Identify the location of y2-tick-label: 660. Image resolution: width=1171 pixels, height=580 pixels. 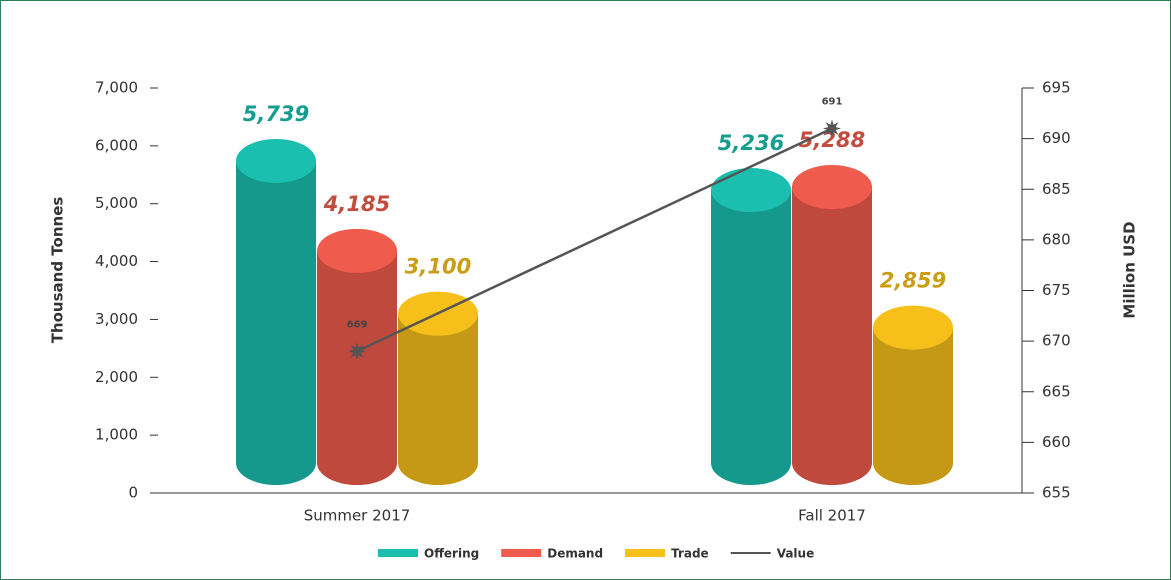
(1056, 442).